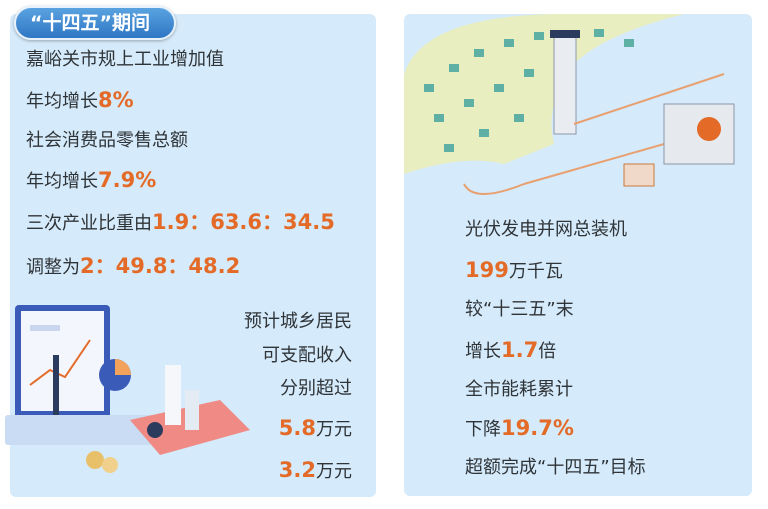 Image resolution: width=768 pixels, height=509 pixels. What do you see at coordinates (276, 429) in the screenshot?
I see `urban-income: 5.8万元` at bounding box center [276, 429].